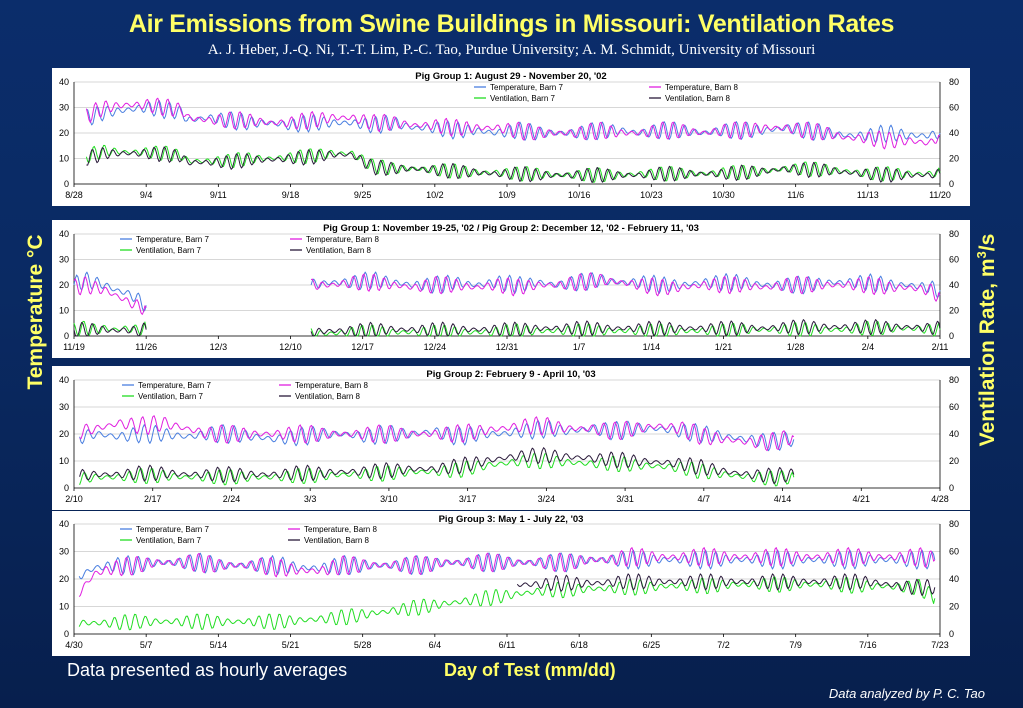 The width and height of the screenshot is (1023, 708). Describe the element at coordinates (579, 195) in the screenshot. I see `x-tick-label: 10/16` at that location.